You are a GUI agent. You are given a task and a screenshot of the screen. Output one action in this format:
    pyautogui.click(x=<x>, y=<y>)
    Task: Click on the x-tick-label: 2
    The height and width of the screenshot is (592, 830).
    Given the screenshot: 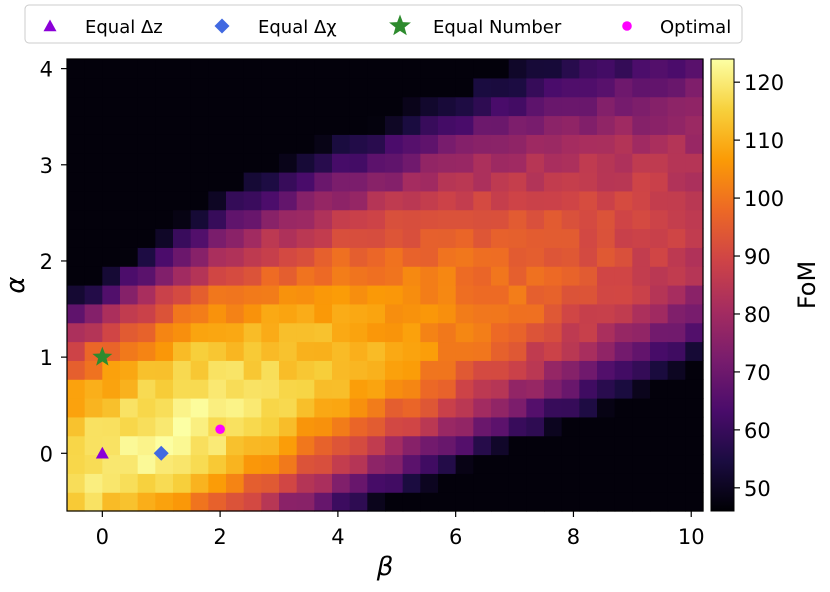 What is the action you would take?
    pyautogui.click(x=219, y=537)
    